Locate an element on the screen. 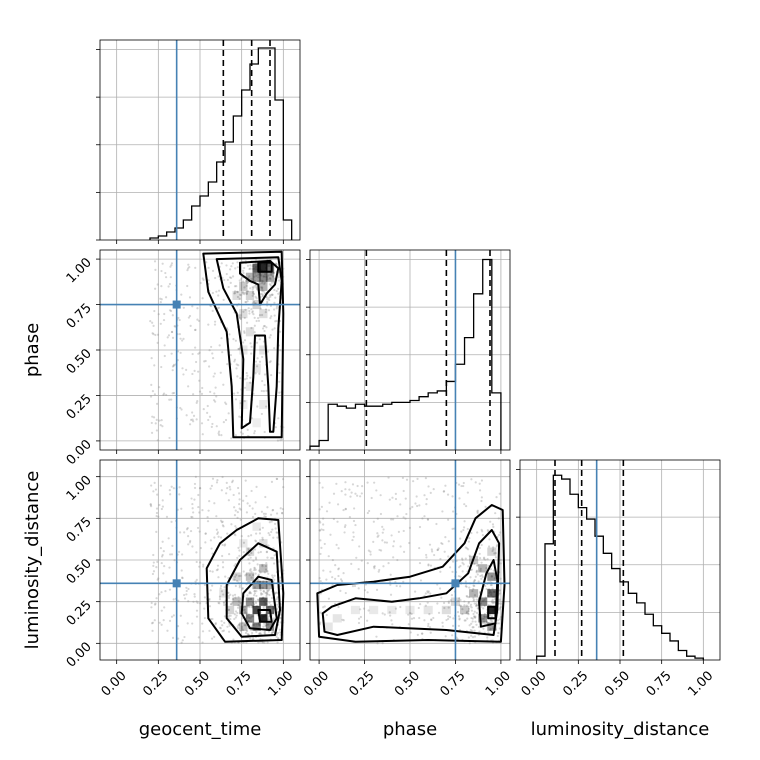 The height and width of the screenshot is (760, 760). scatter-samples is located at coordinates (410, 560).